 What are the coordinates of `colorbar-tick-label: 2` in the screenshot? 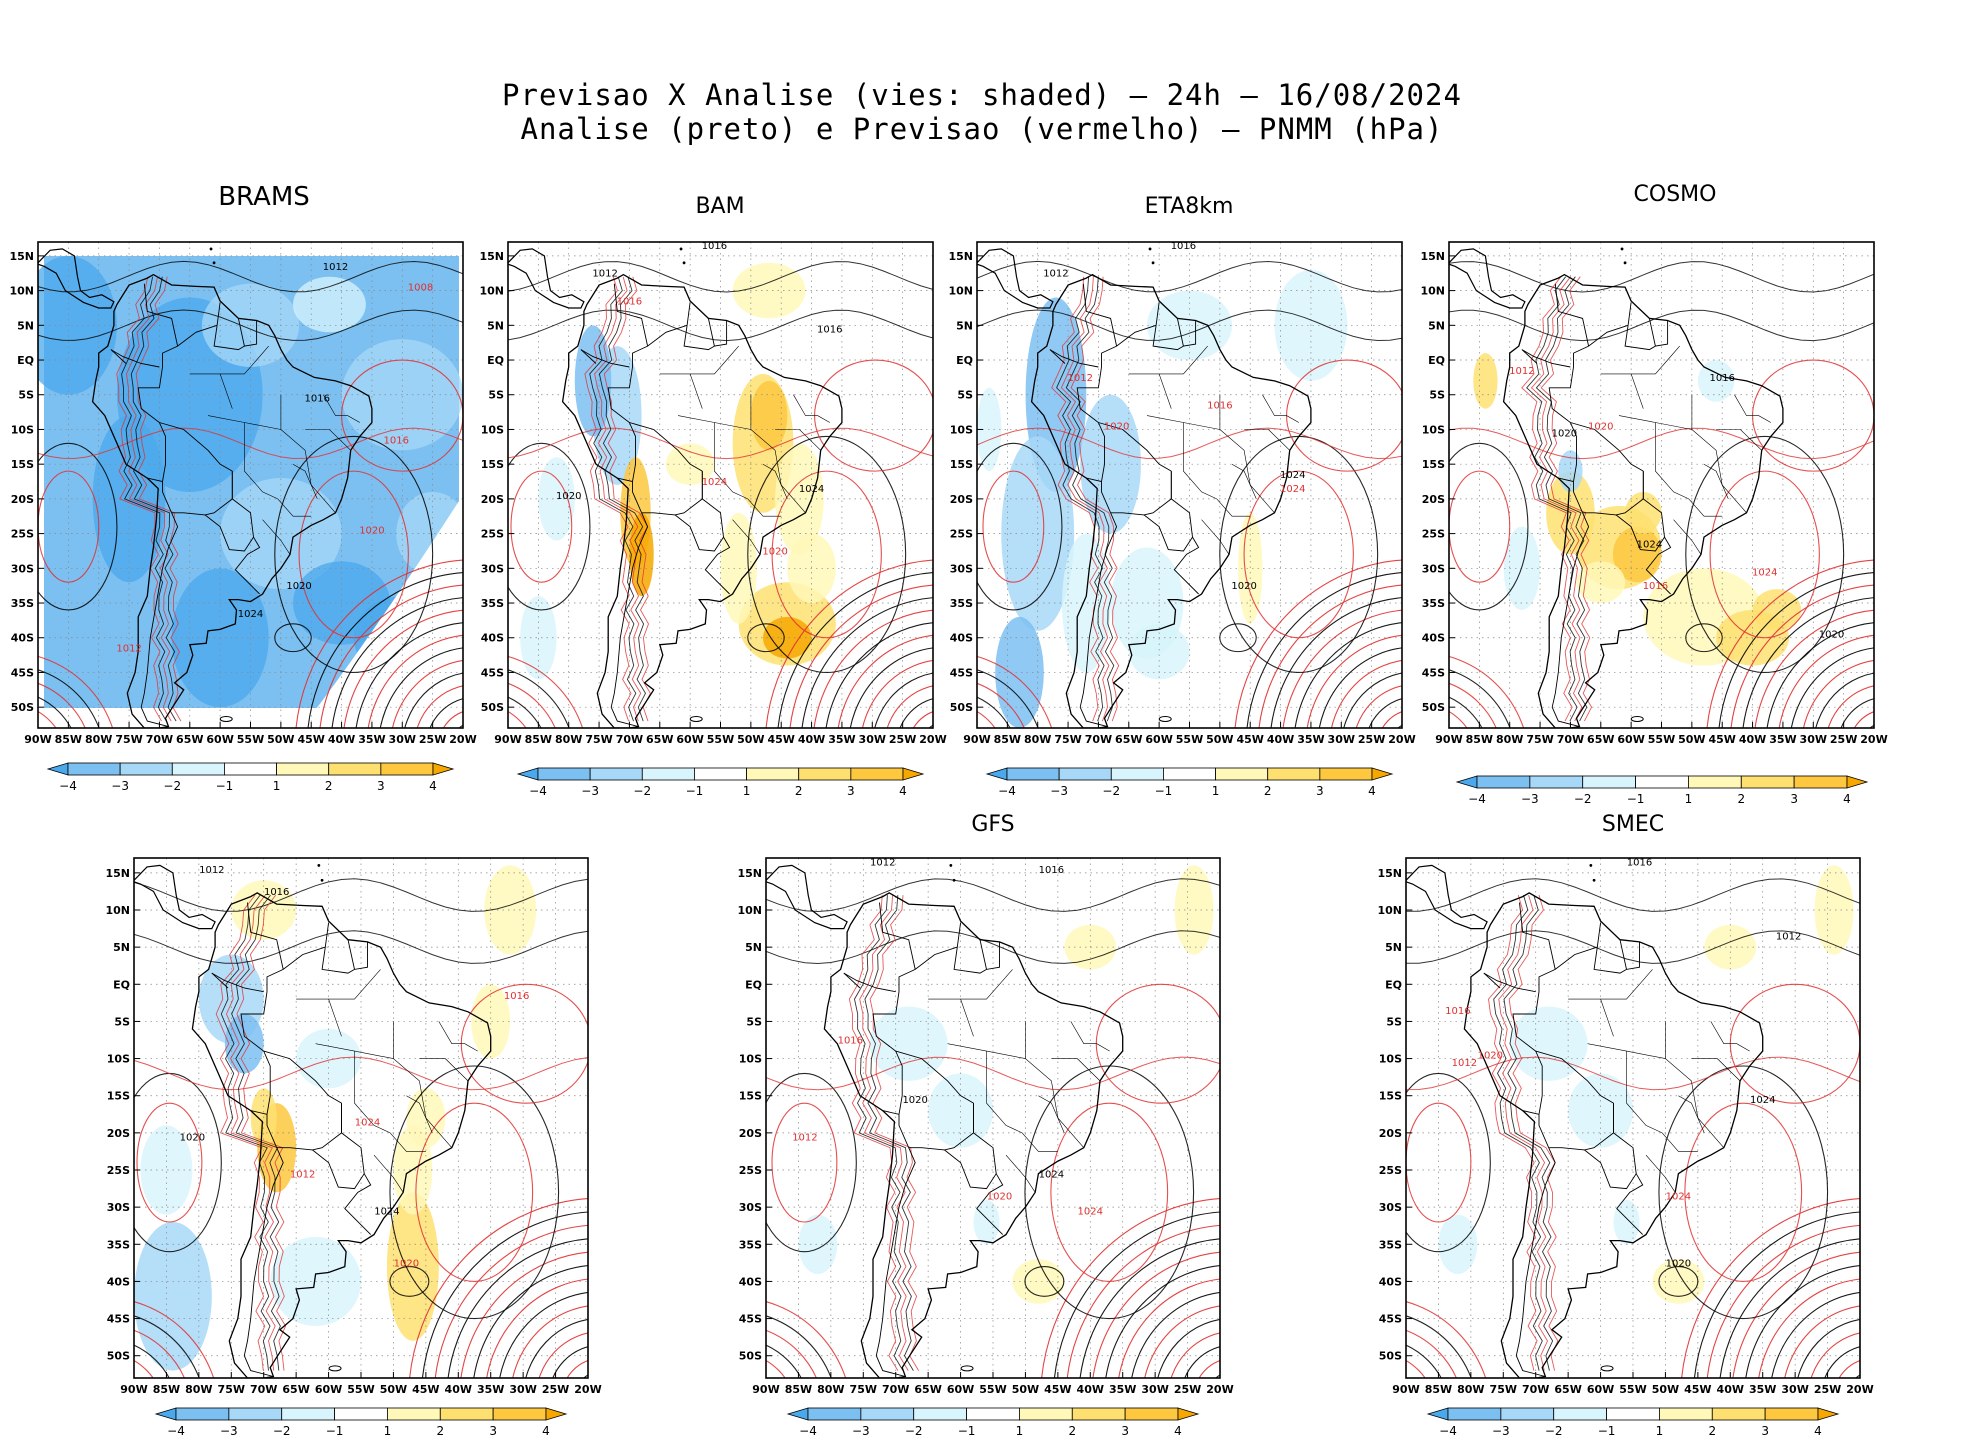 It's located at (1712, 1431).